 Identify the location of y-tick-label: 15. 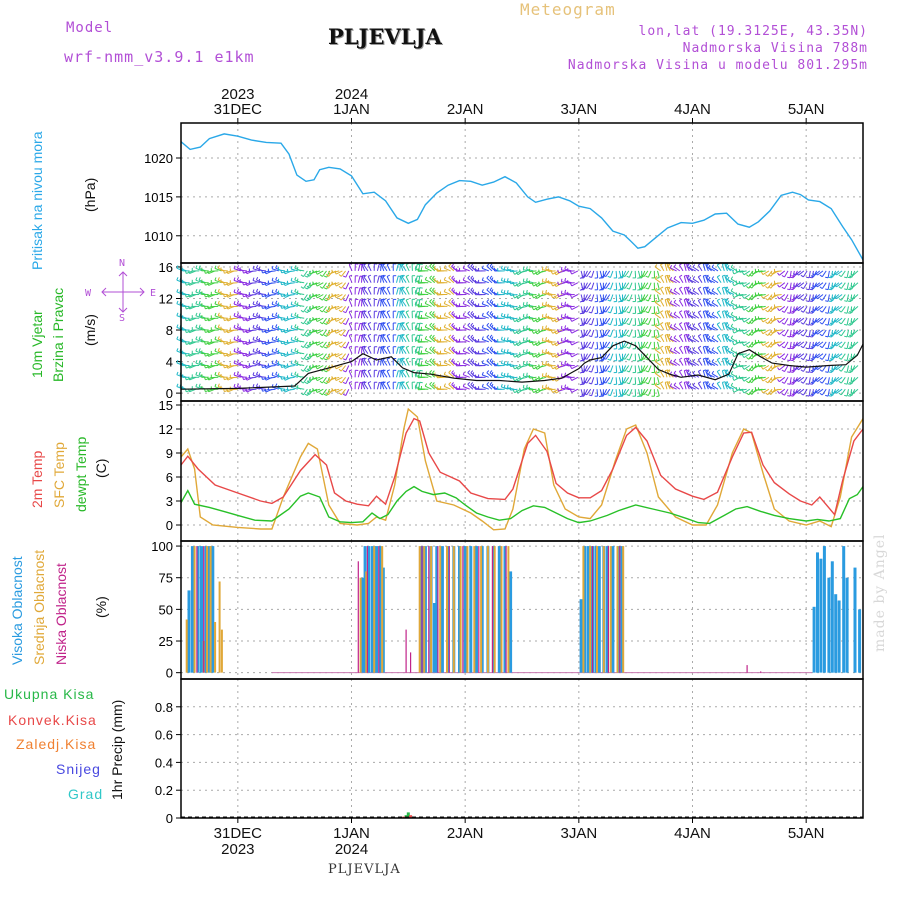
(166, 405).